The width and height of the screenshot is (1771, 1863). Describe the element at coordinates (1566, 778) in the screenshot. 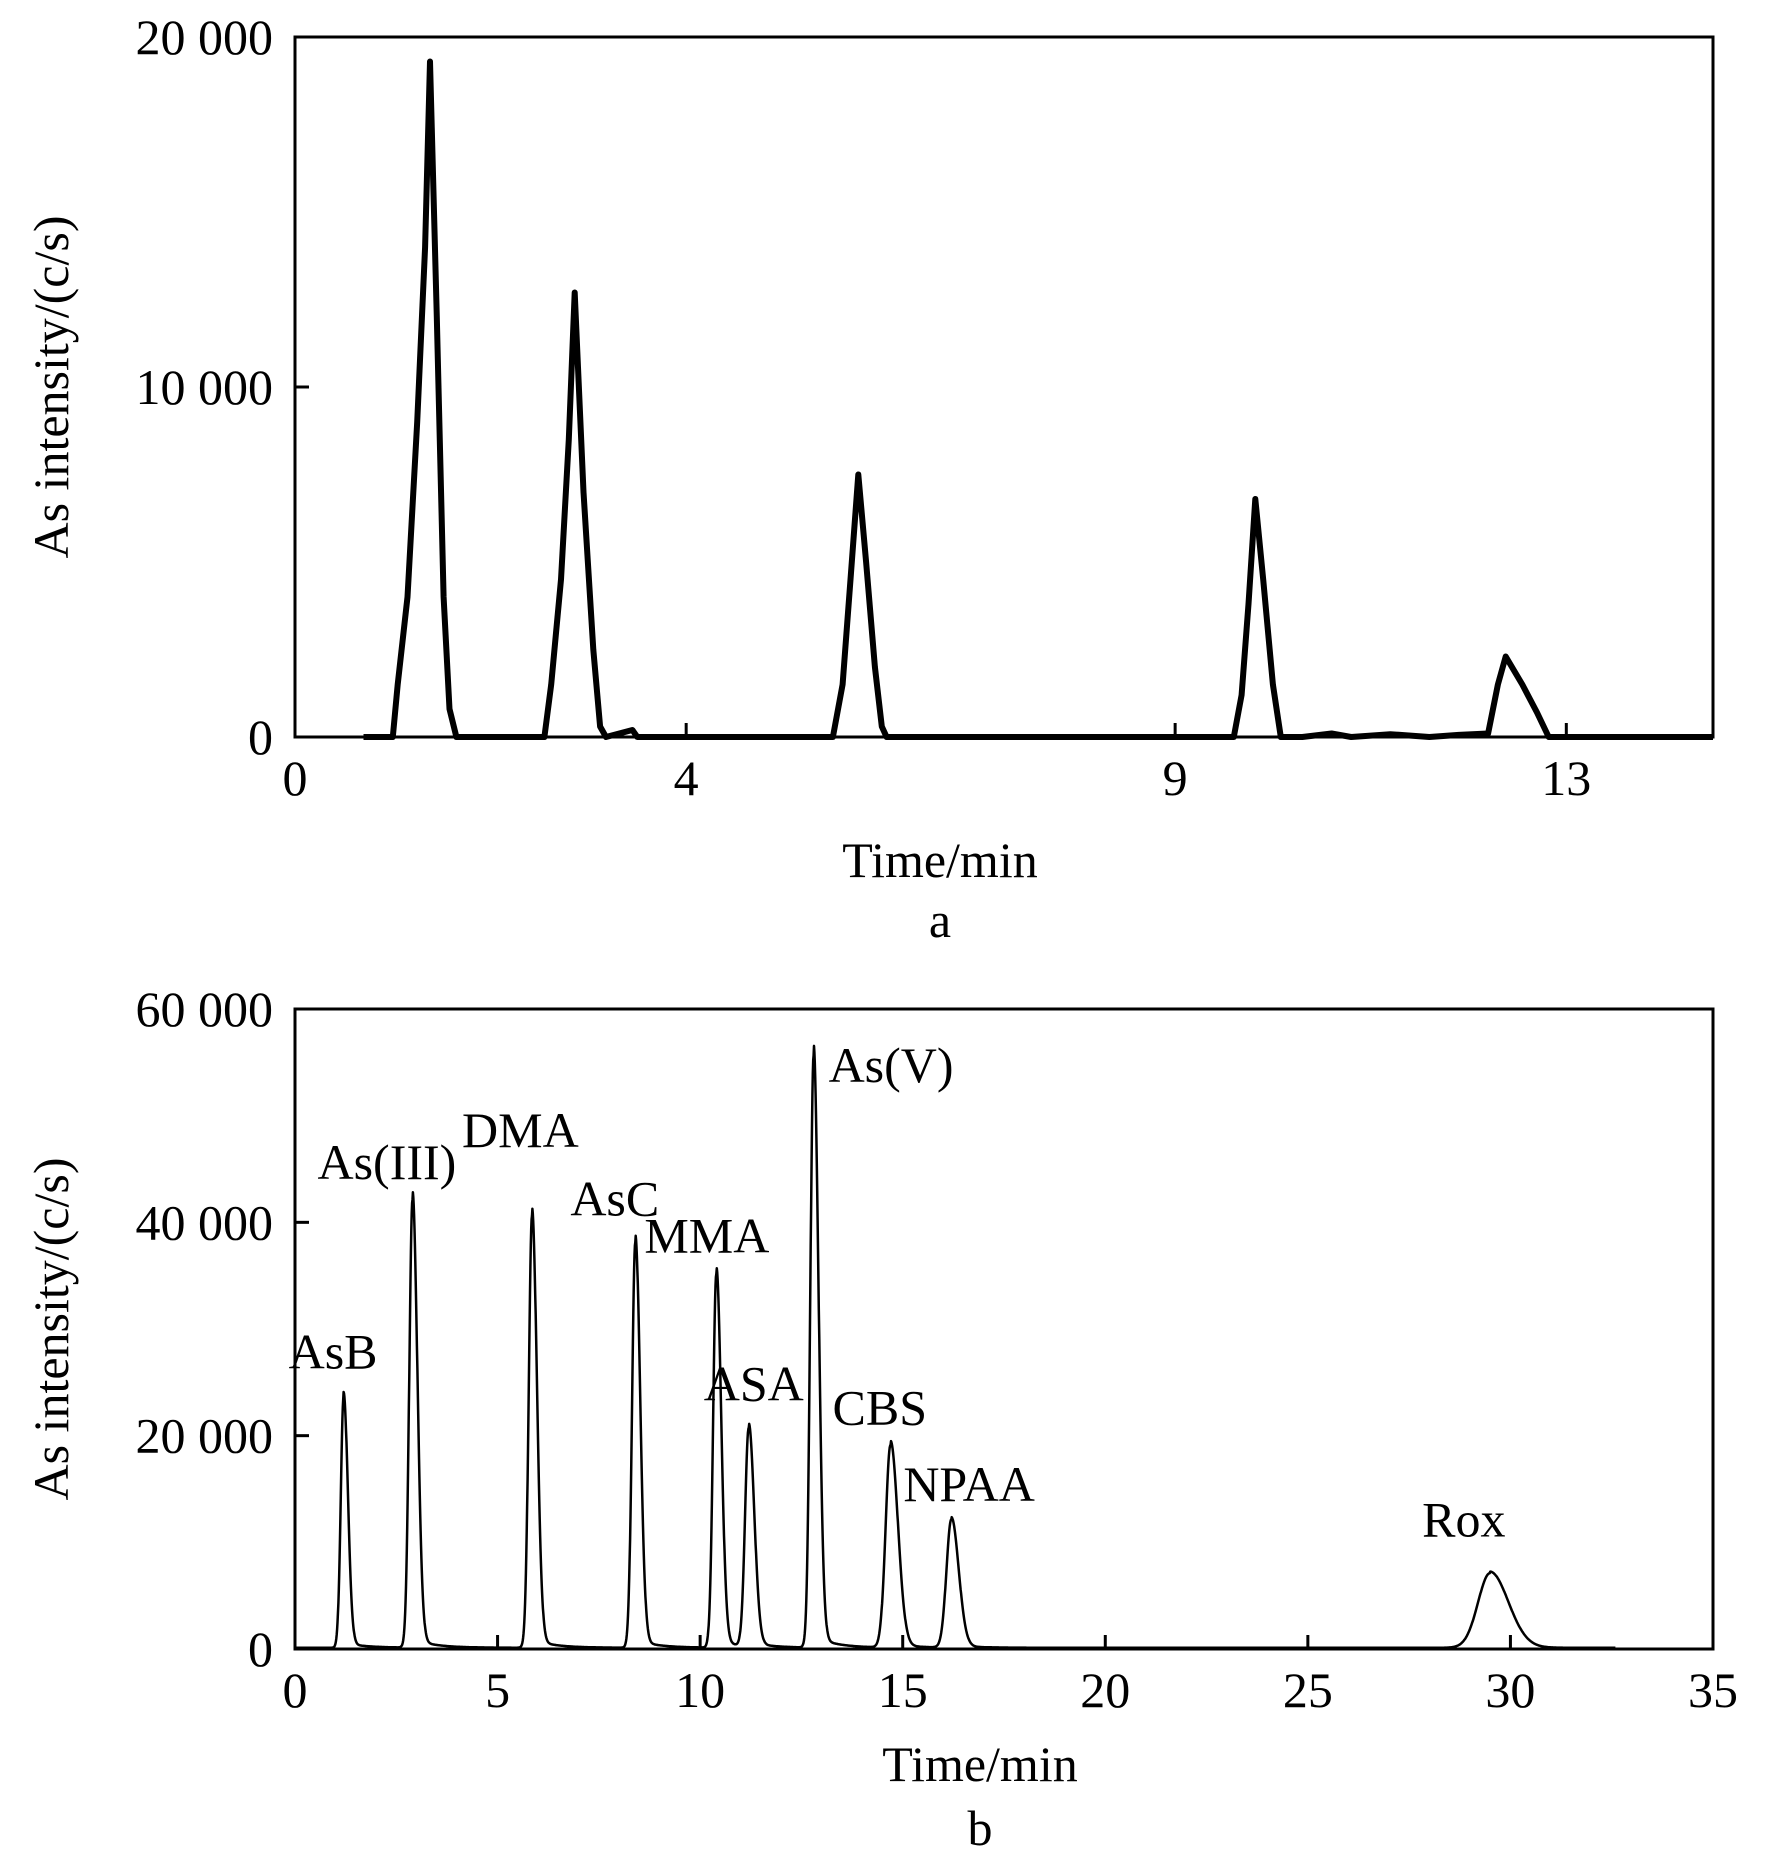

I see `x-tick-label: 13` at that location.